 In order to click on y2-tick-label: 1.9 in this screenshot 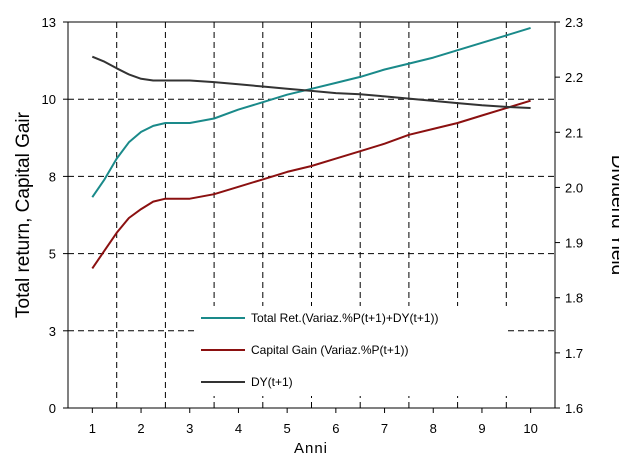, I will do `click(574, 243)`.